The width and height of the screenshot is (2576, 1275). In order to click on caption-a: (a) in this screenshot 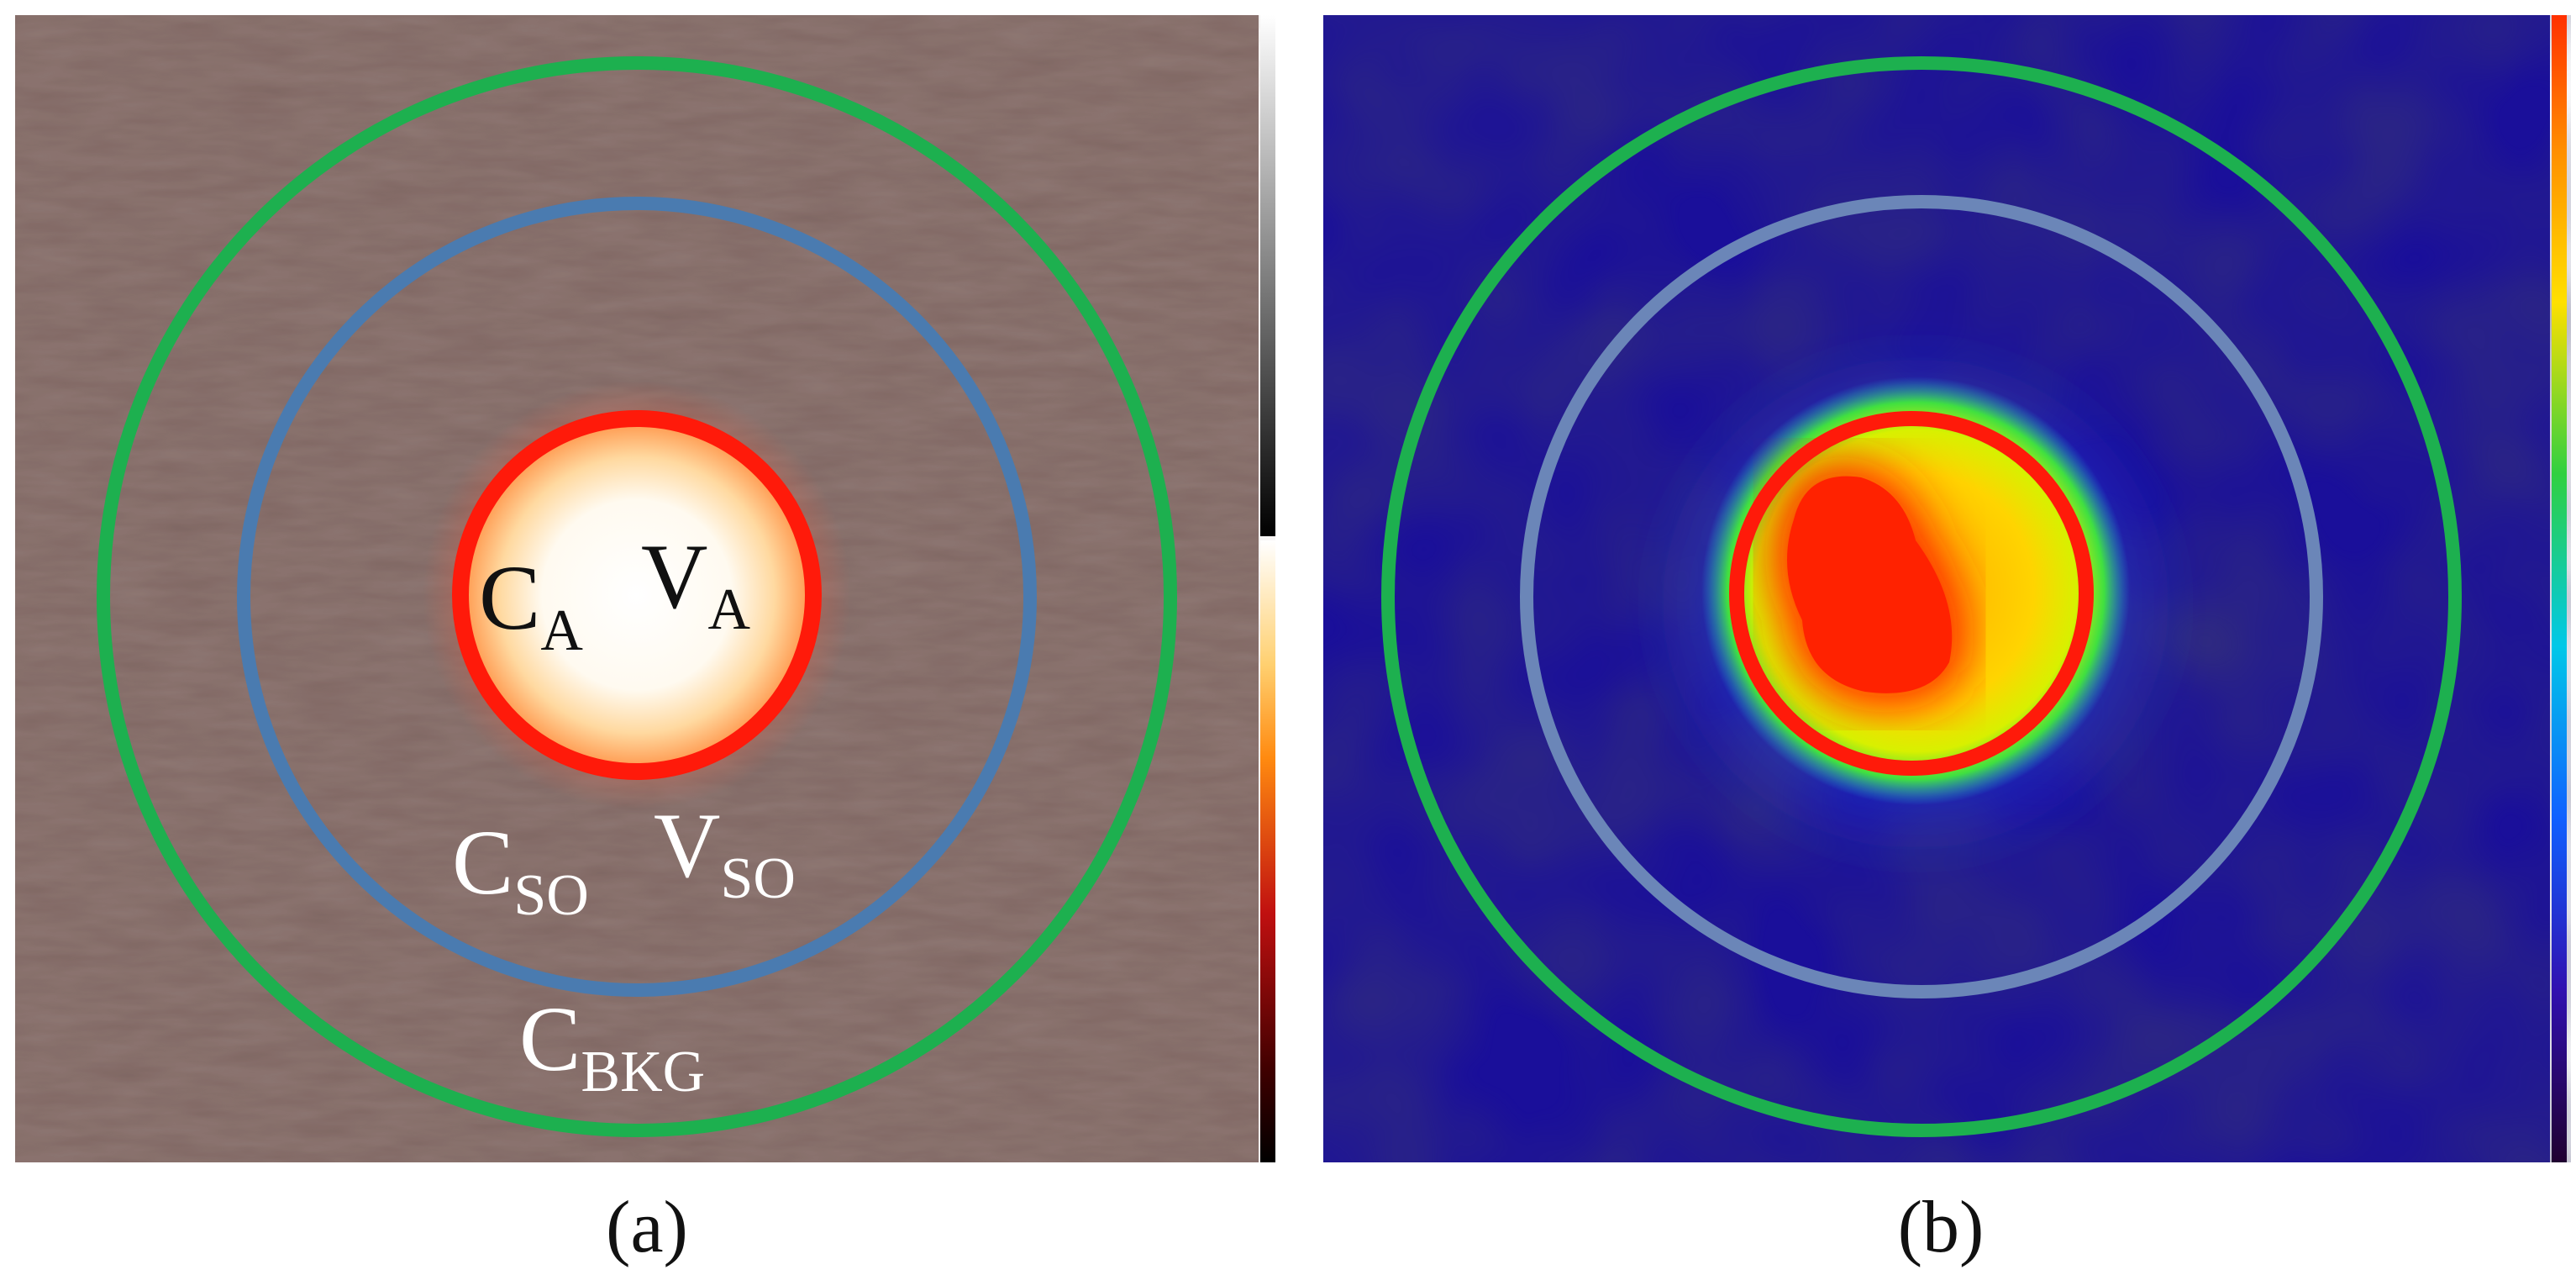, I will do `click(647, 1227)`.